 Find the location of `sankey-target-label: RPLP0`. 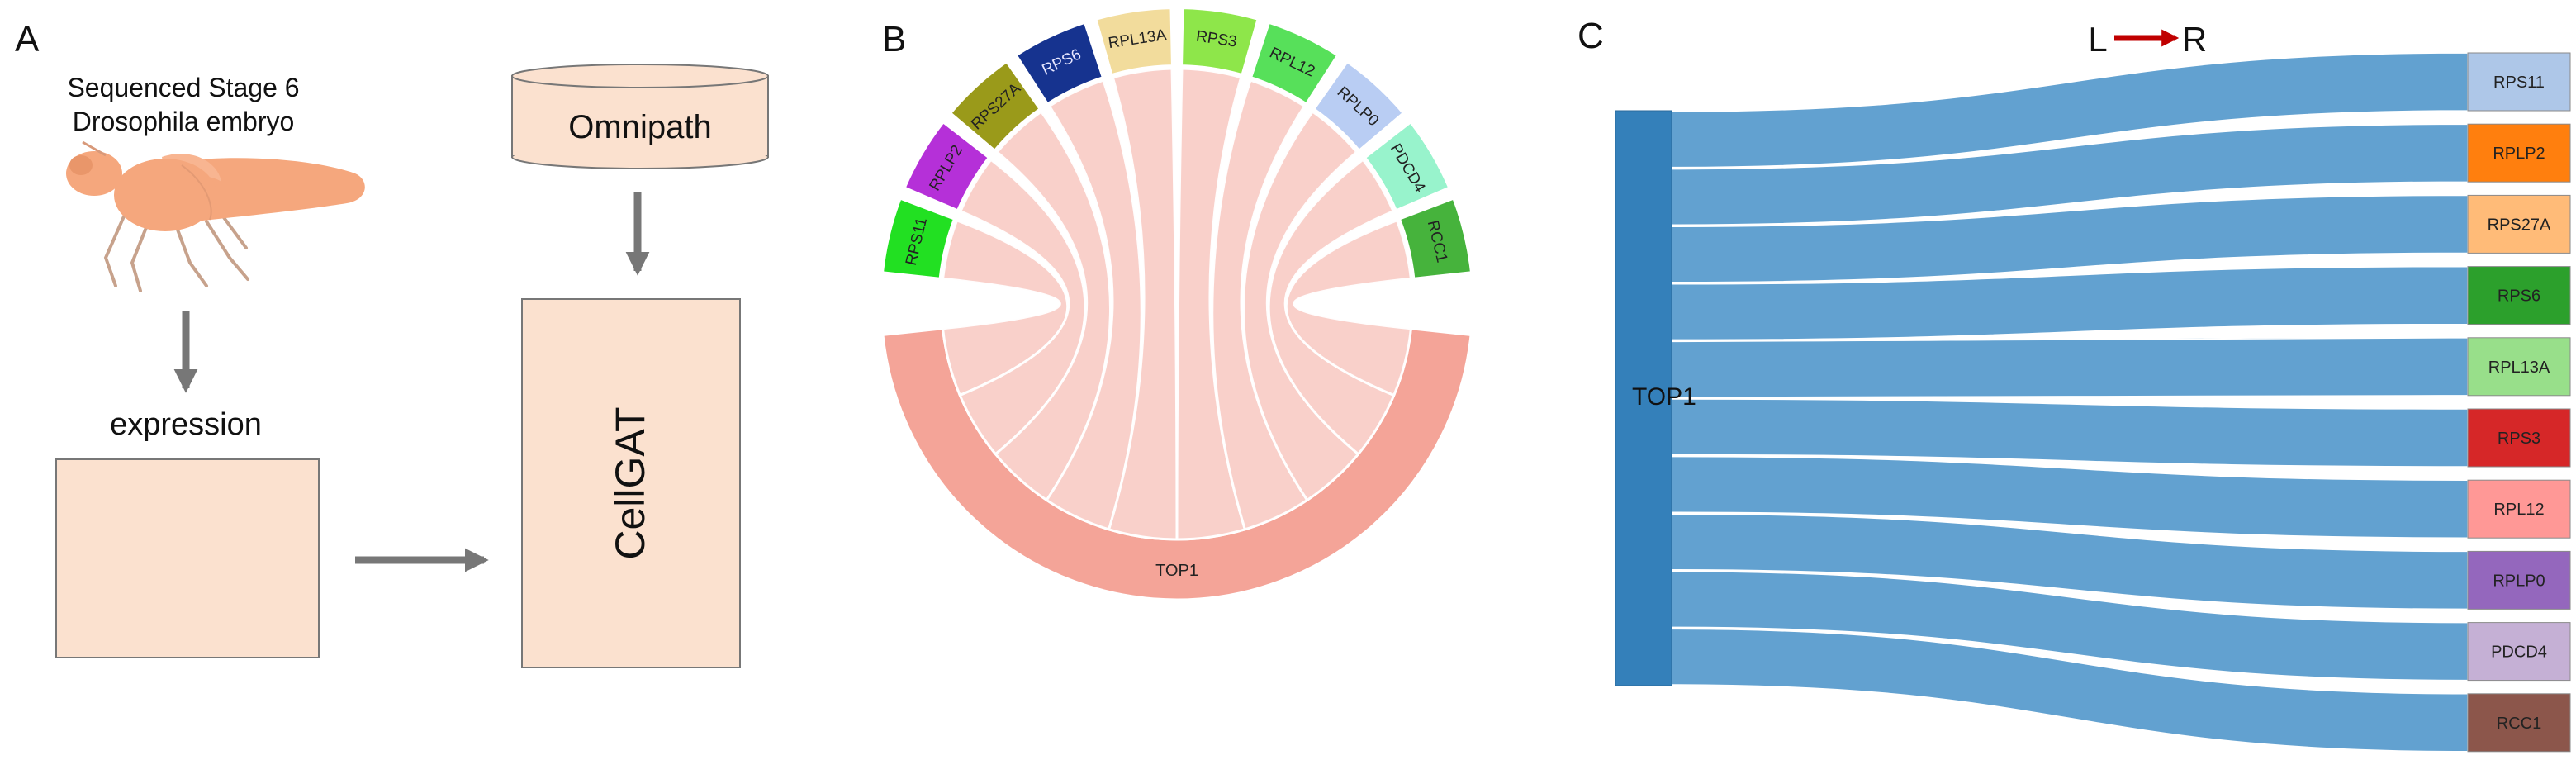

sankey-target-label: RPLP0 is located at coordinates (2519, 581).